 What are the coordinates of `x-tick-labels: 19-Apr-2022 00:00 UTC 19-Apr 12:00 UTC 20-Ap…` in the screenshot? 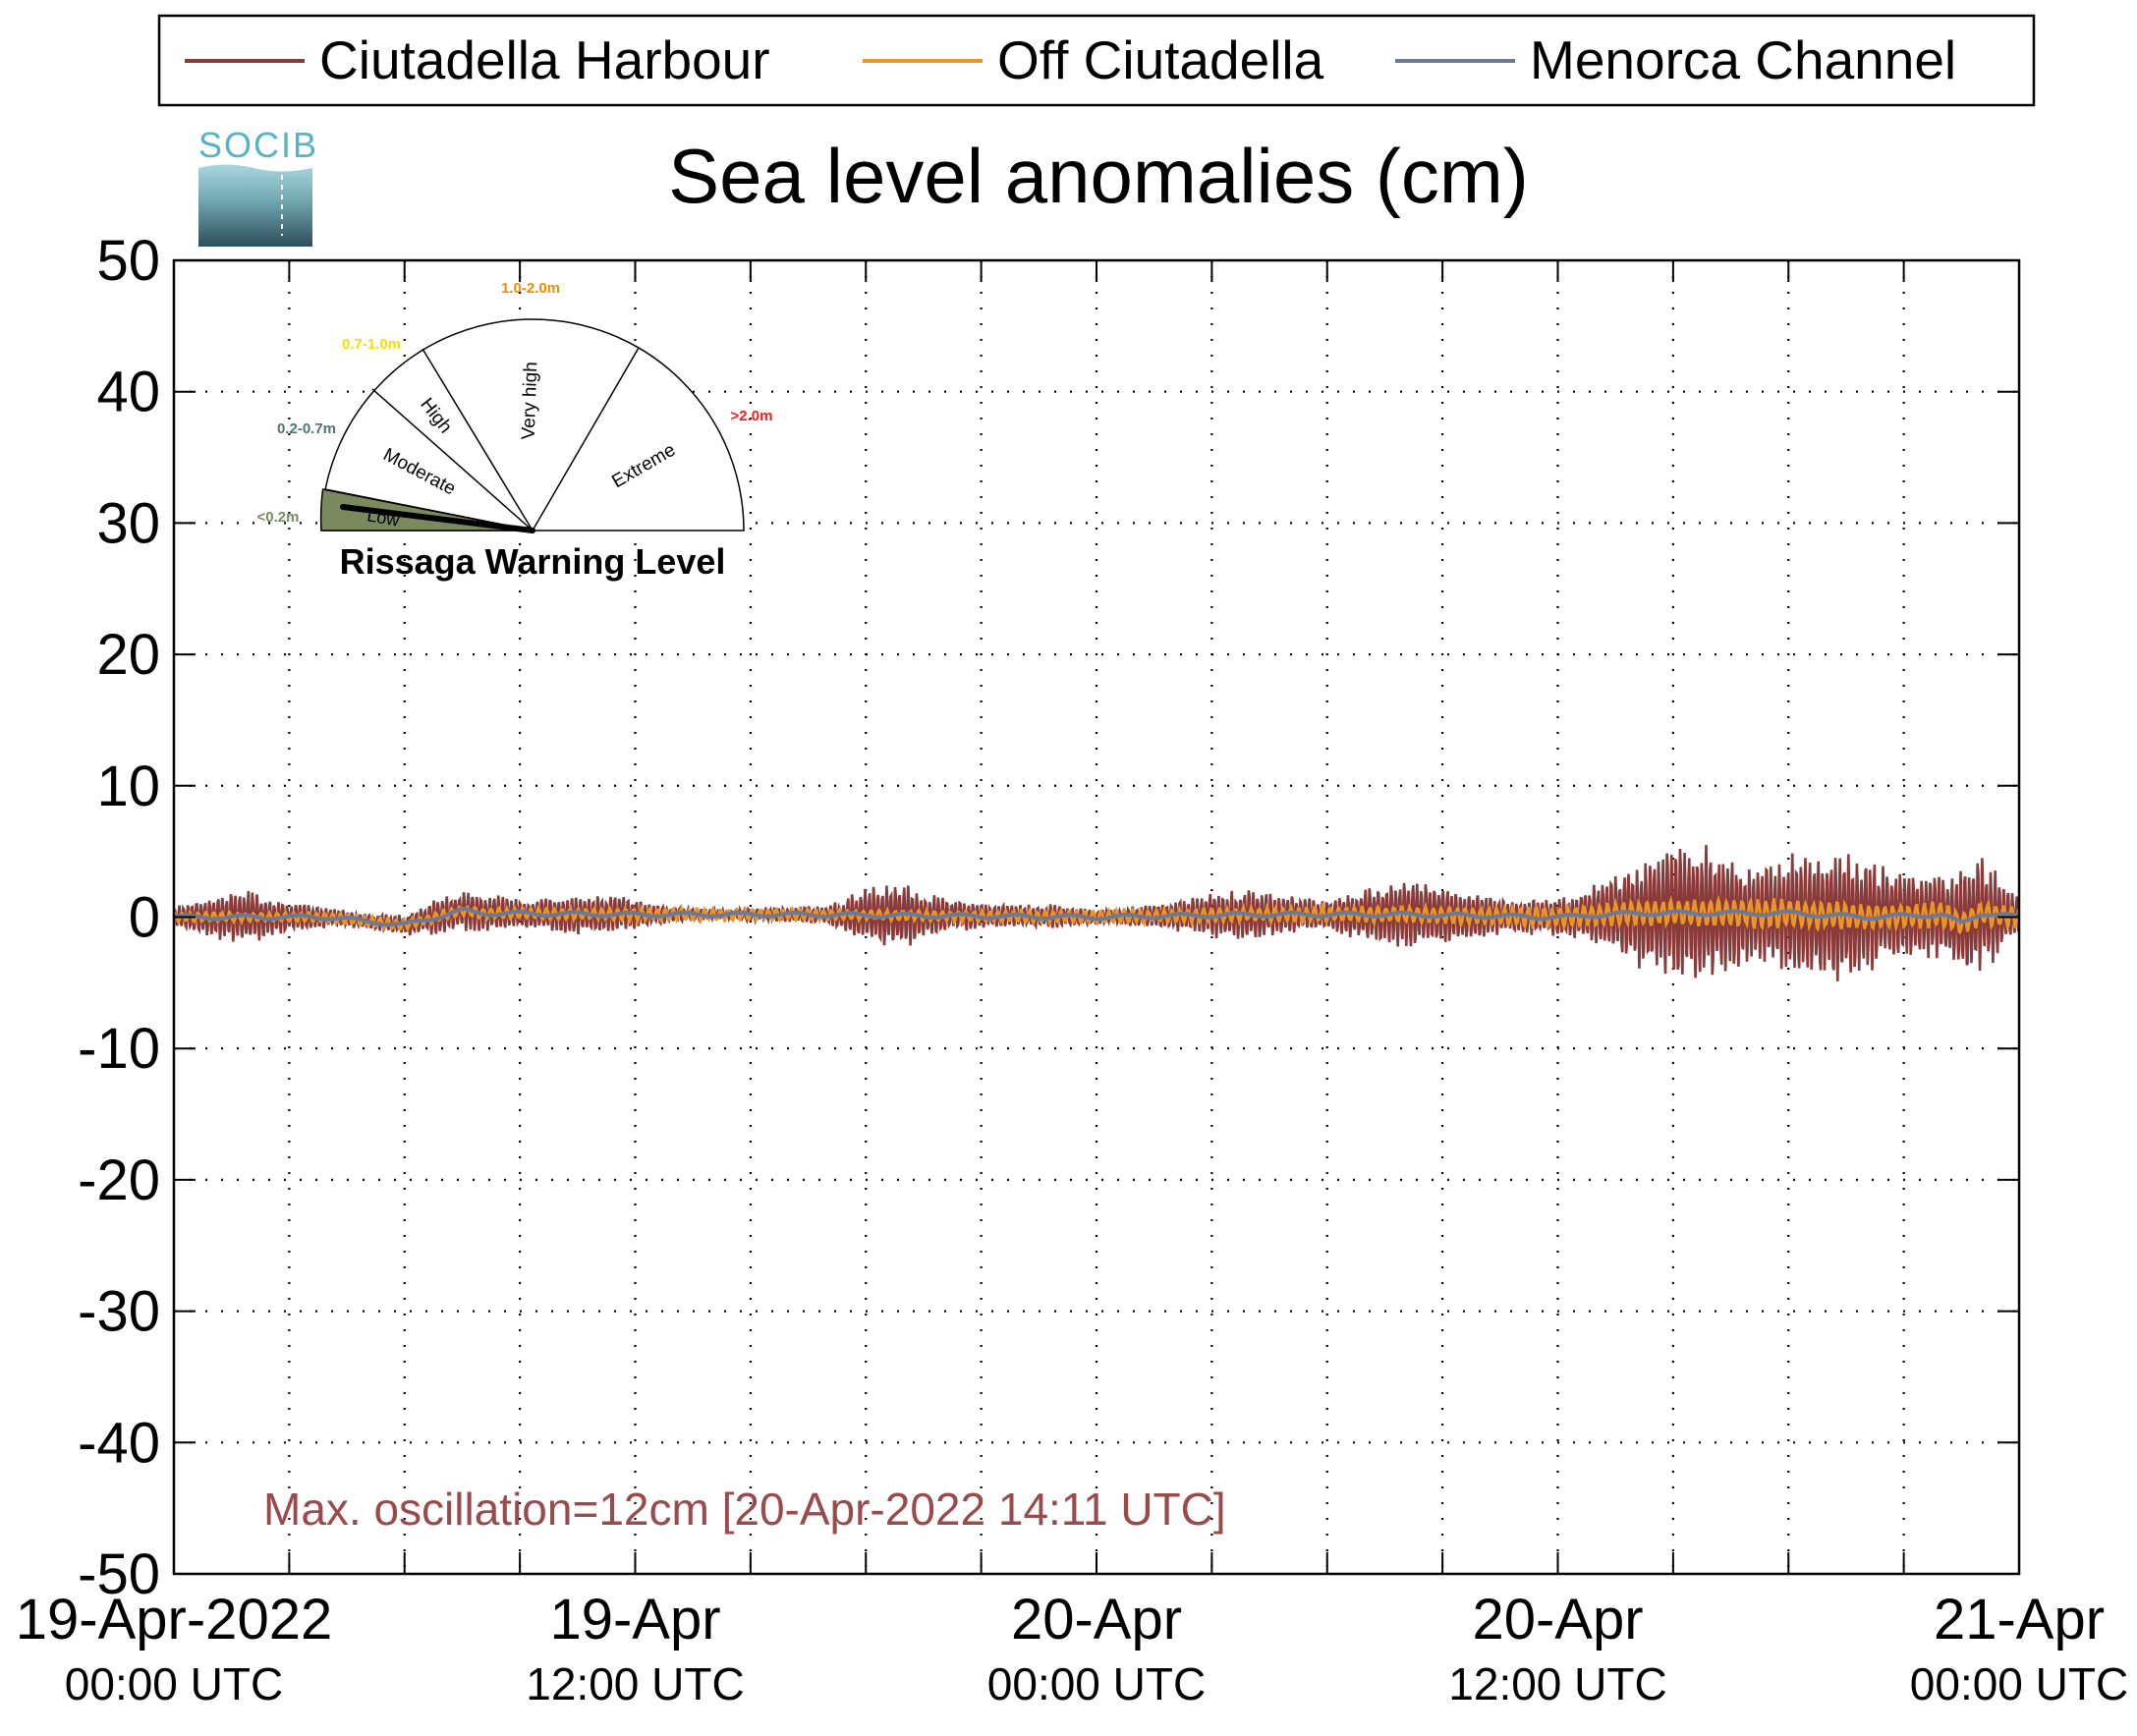 It's located at (1072, 1648).